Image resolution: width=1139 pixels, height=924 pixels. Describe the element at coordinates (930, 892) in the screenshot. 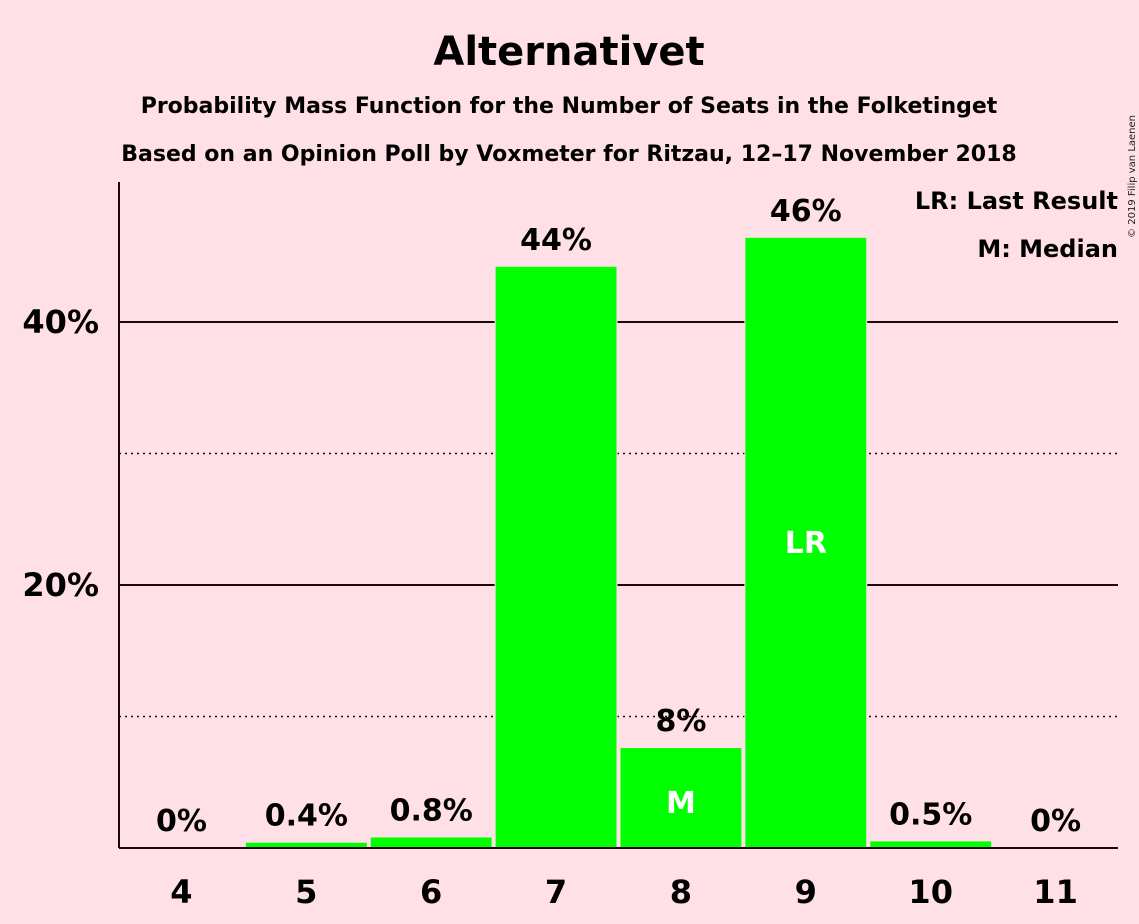

I see `x-tick-label: 10` at that location.